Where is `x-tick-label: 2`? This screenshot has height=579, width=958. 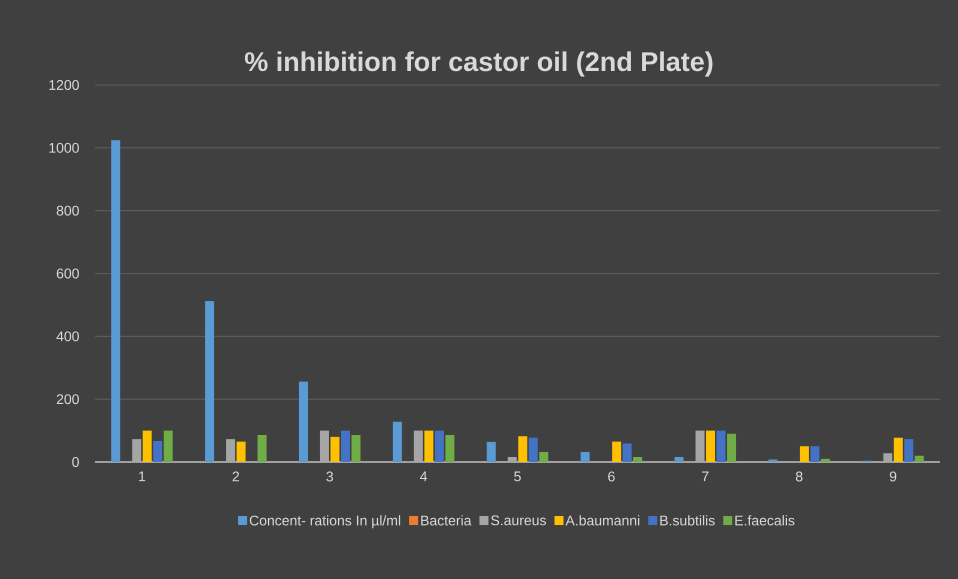
x-tick-label: 2 is located at coordinates (236, 477).